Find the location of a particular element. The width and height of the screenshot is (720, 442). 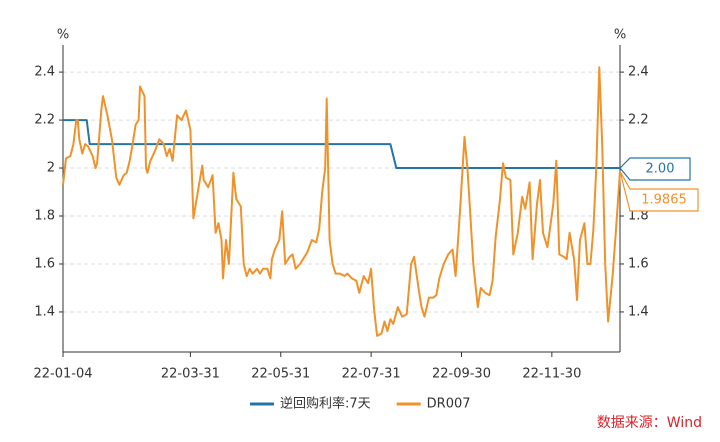

x-tick-label: 22-09-30 is located at coordinates (461, 374).